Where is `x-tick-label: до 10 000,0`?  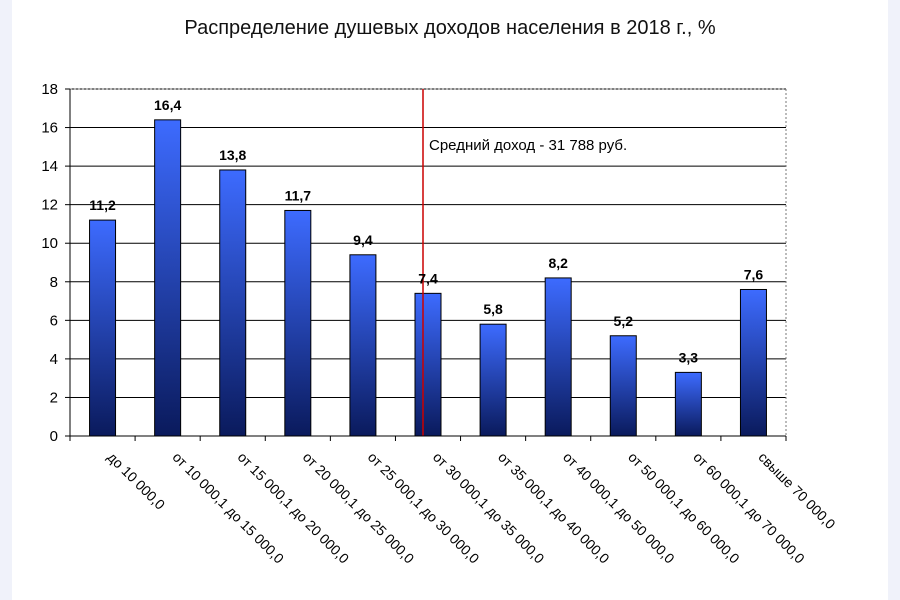 x-tick-label: до 10 000,0 is located at coordinates (136, 481).